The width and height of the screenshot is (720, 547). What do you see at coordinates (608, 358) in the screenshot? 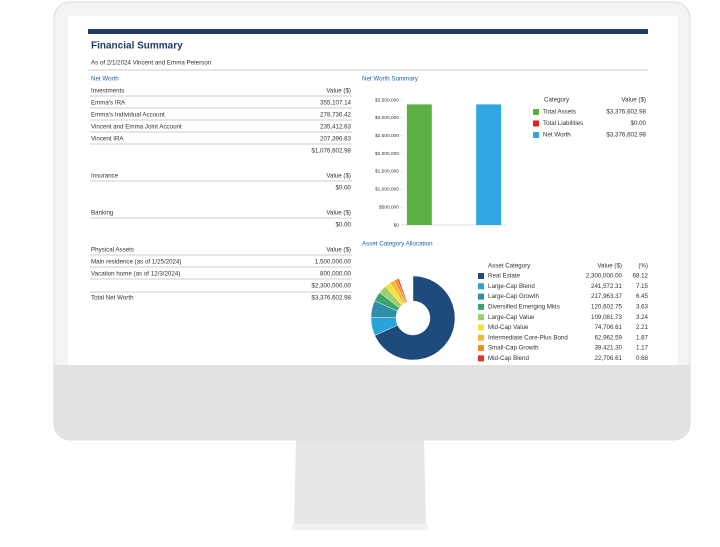
I see `legend-value: 22,706.61` at bounding box center [608, 358].